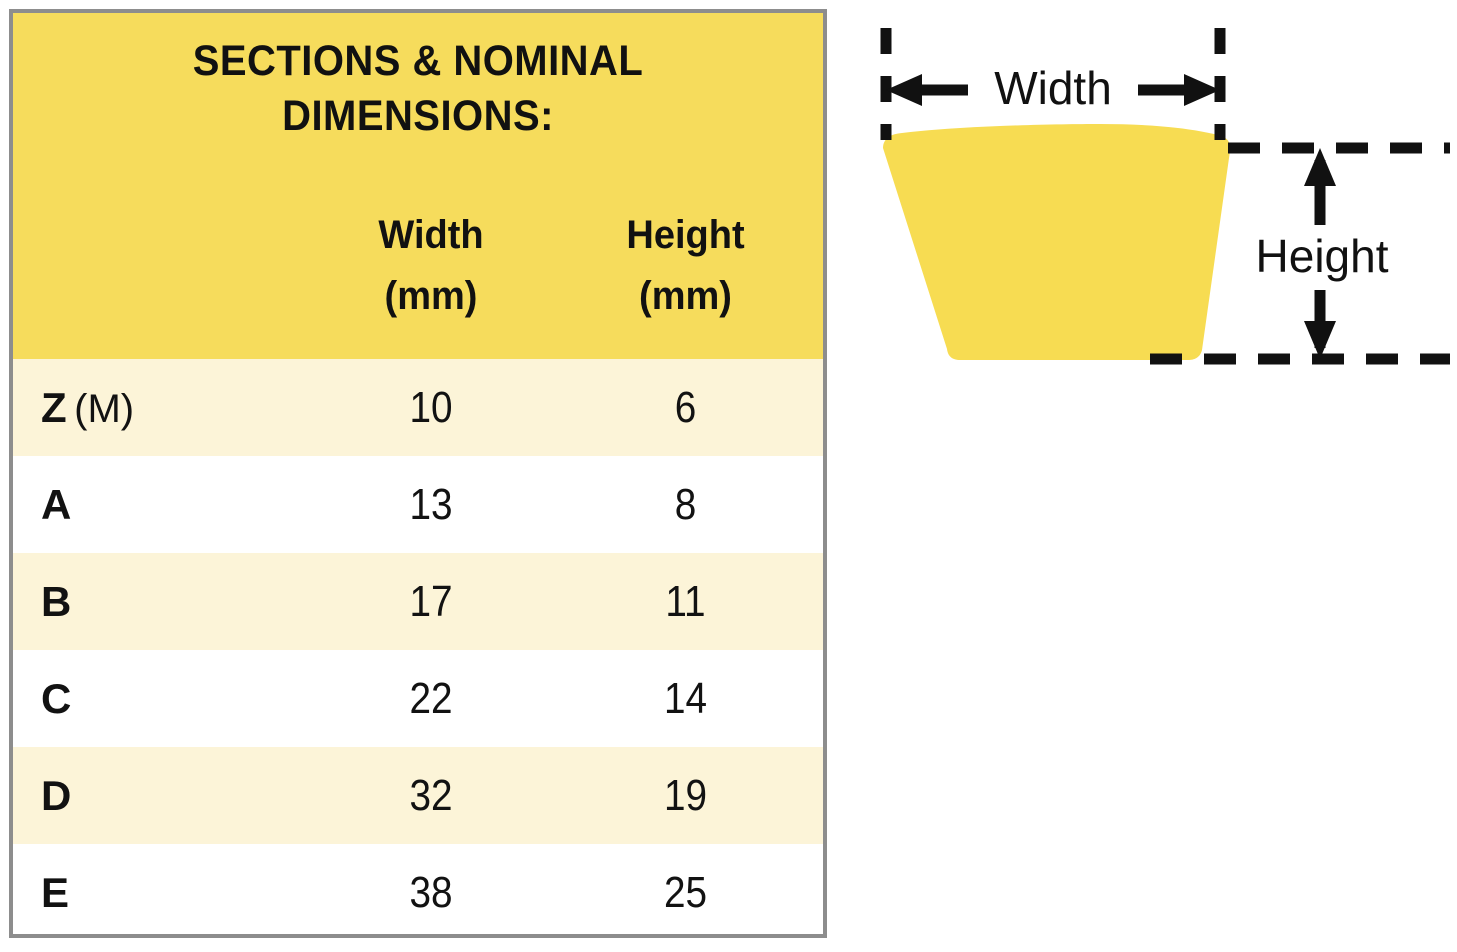 This screenshot has width=1457, height=952. I want to click on column-header-width-label: Width, so click(431, 235).